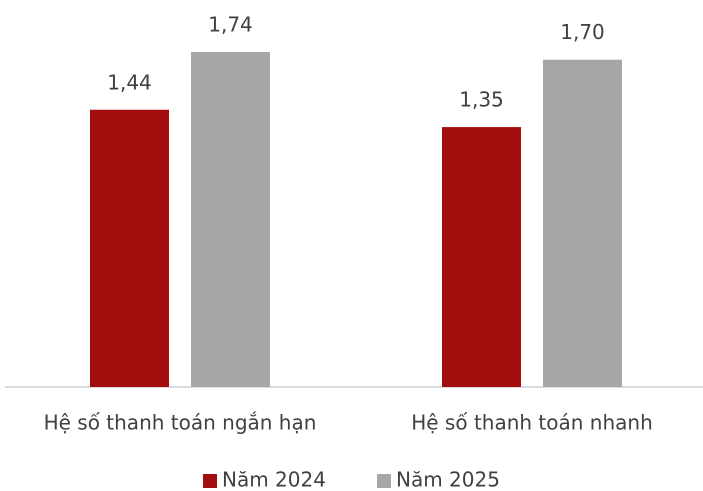  What do you see at coordinates (448, 479) in the screenshot?
I see `legend-label: Năm 2025` at bounding box center [448, 479].